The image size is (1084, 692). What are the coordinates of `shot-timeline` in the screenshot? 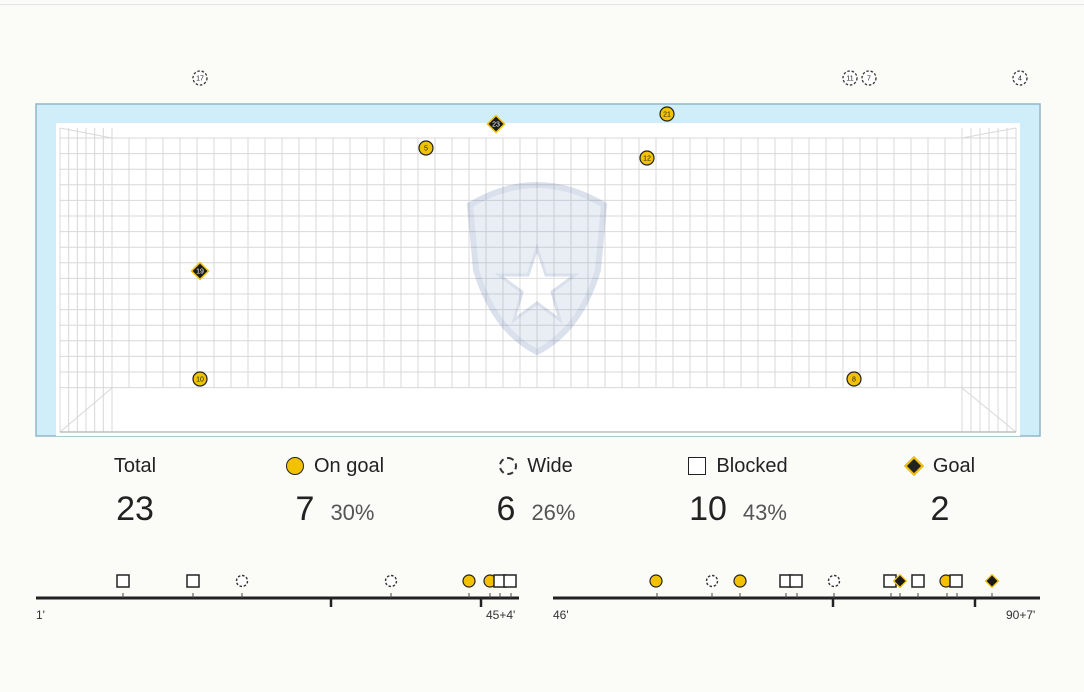 It's located at (538, 590).